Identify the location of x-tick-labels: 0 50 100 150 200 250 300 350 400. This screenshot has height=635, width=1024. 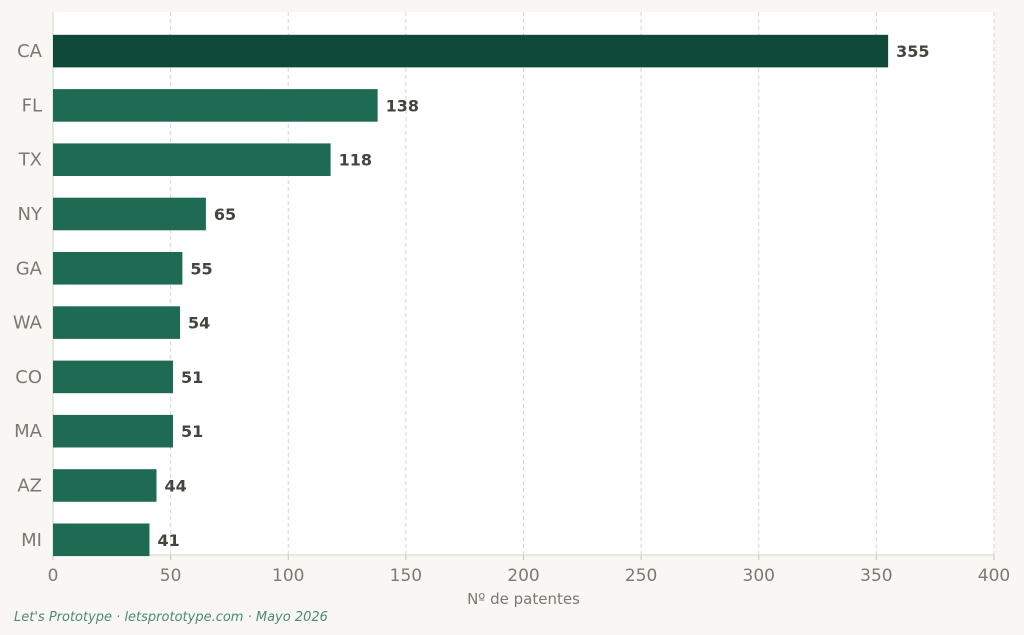
(529, 576).